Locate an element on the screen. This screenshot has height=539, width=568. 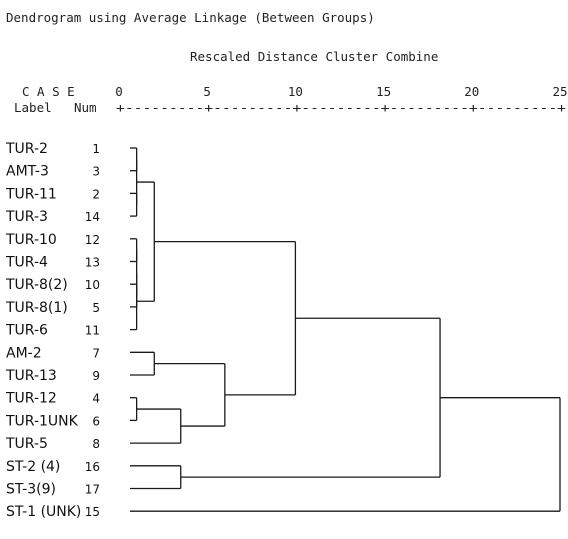
leaf-number: 7 is located at coordinates (96, 353).